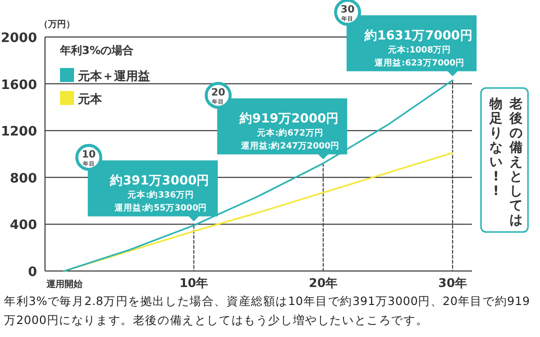 The image size is (540, 337). I want to click on x-tick-label: 10年, so click(193, 283).